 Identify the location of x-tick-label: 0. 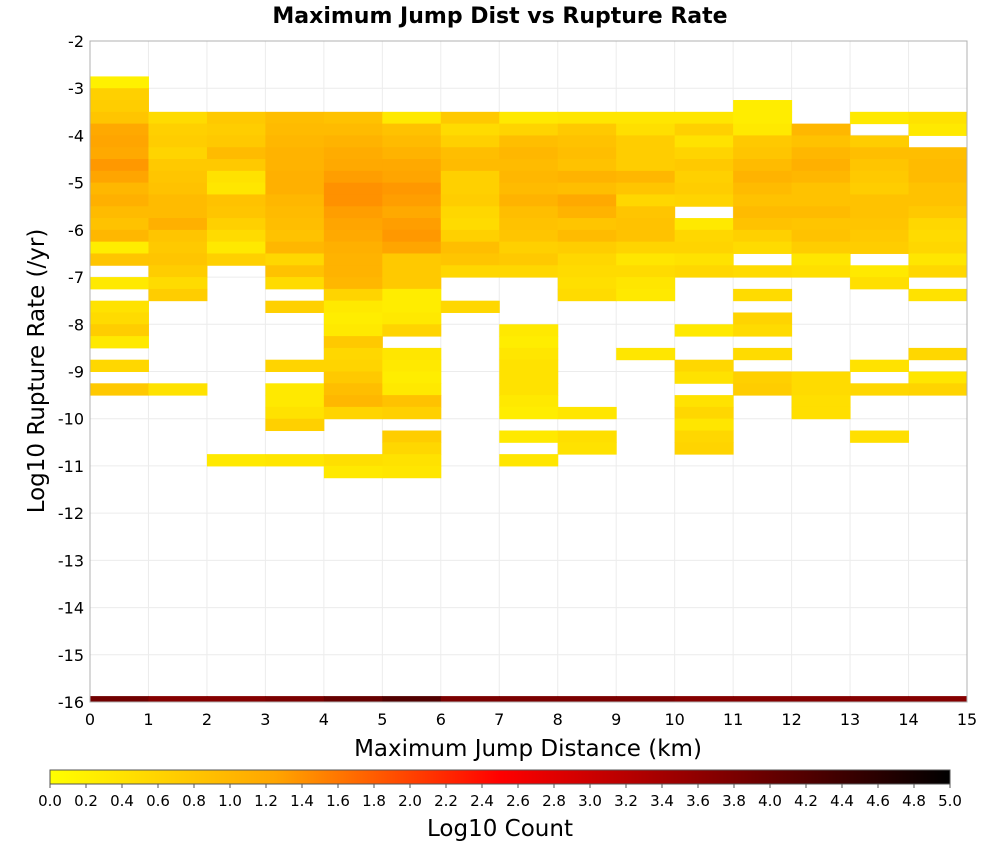
(90, 719).